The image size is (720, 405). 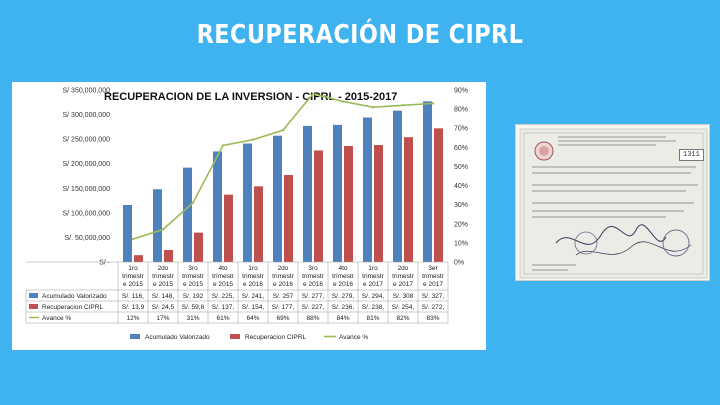 What do you see at coordinates (313, 296) in the screenshot?
I see `data-cell: S/. 277,` at bounding box center [313, 296].